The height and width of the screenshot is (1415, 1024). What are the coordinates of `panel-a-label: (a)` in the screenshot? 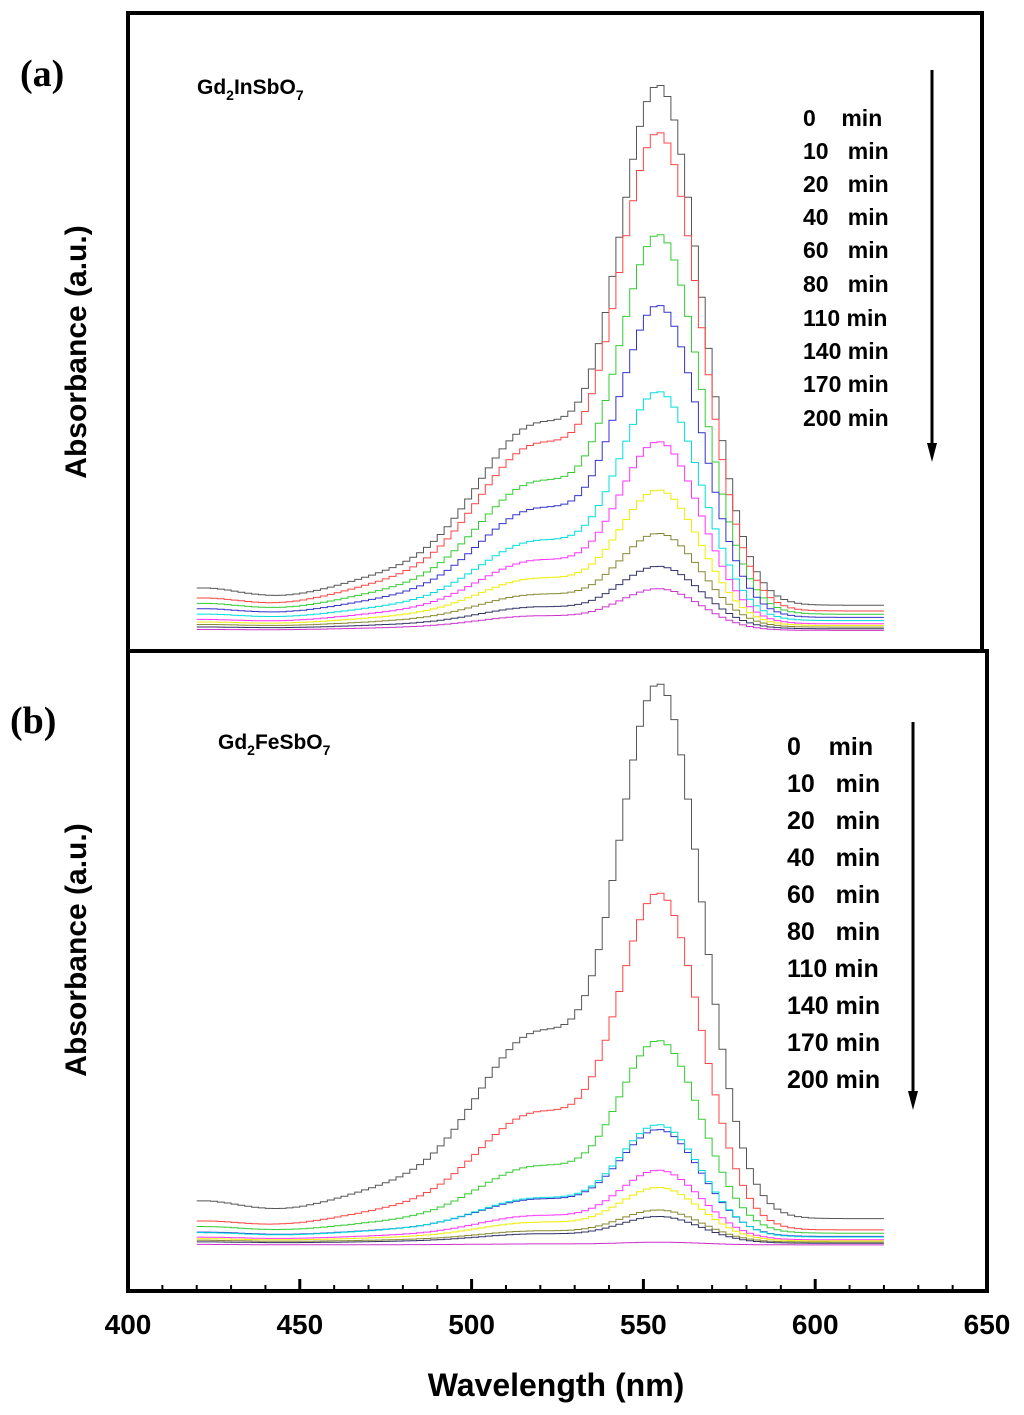 It's located at (42, 74).